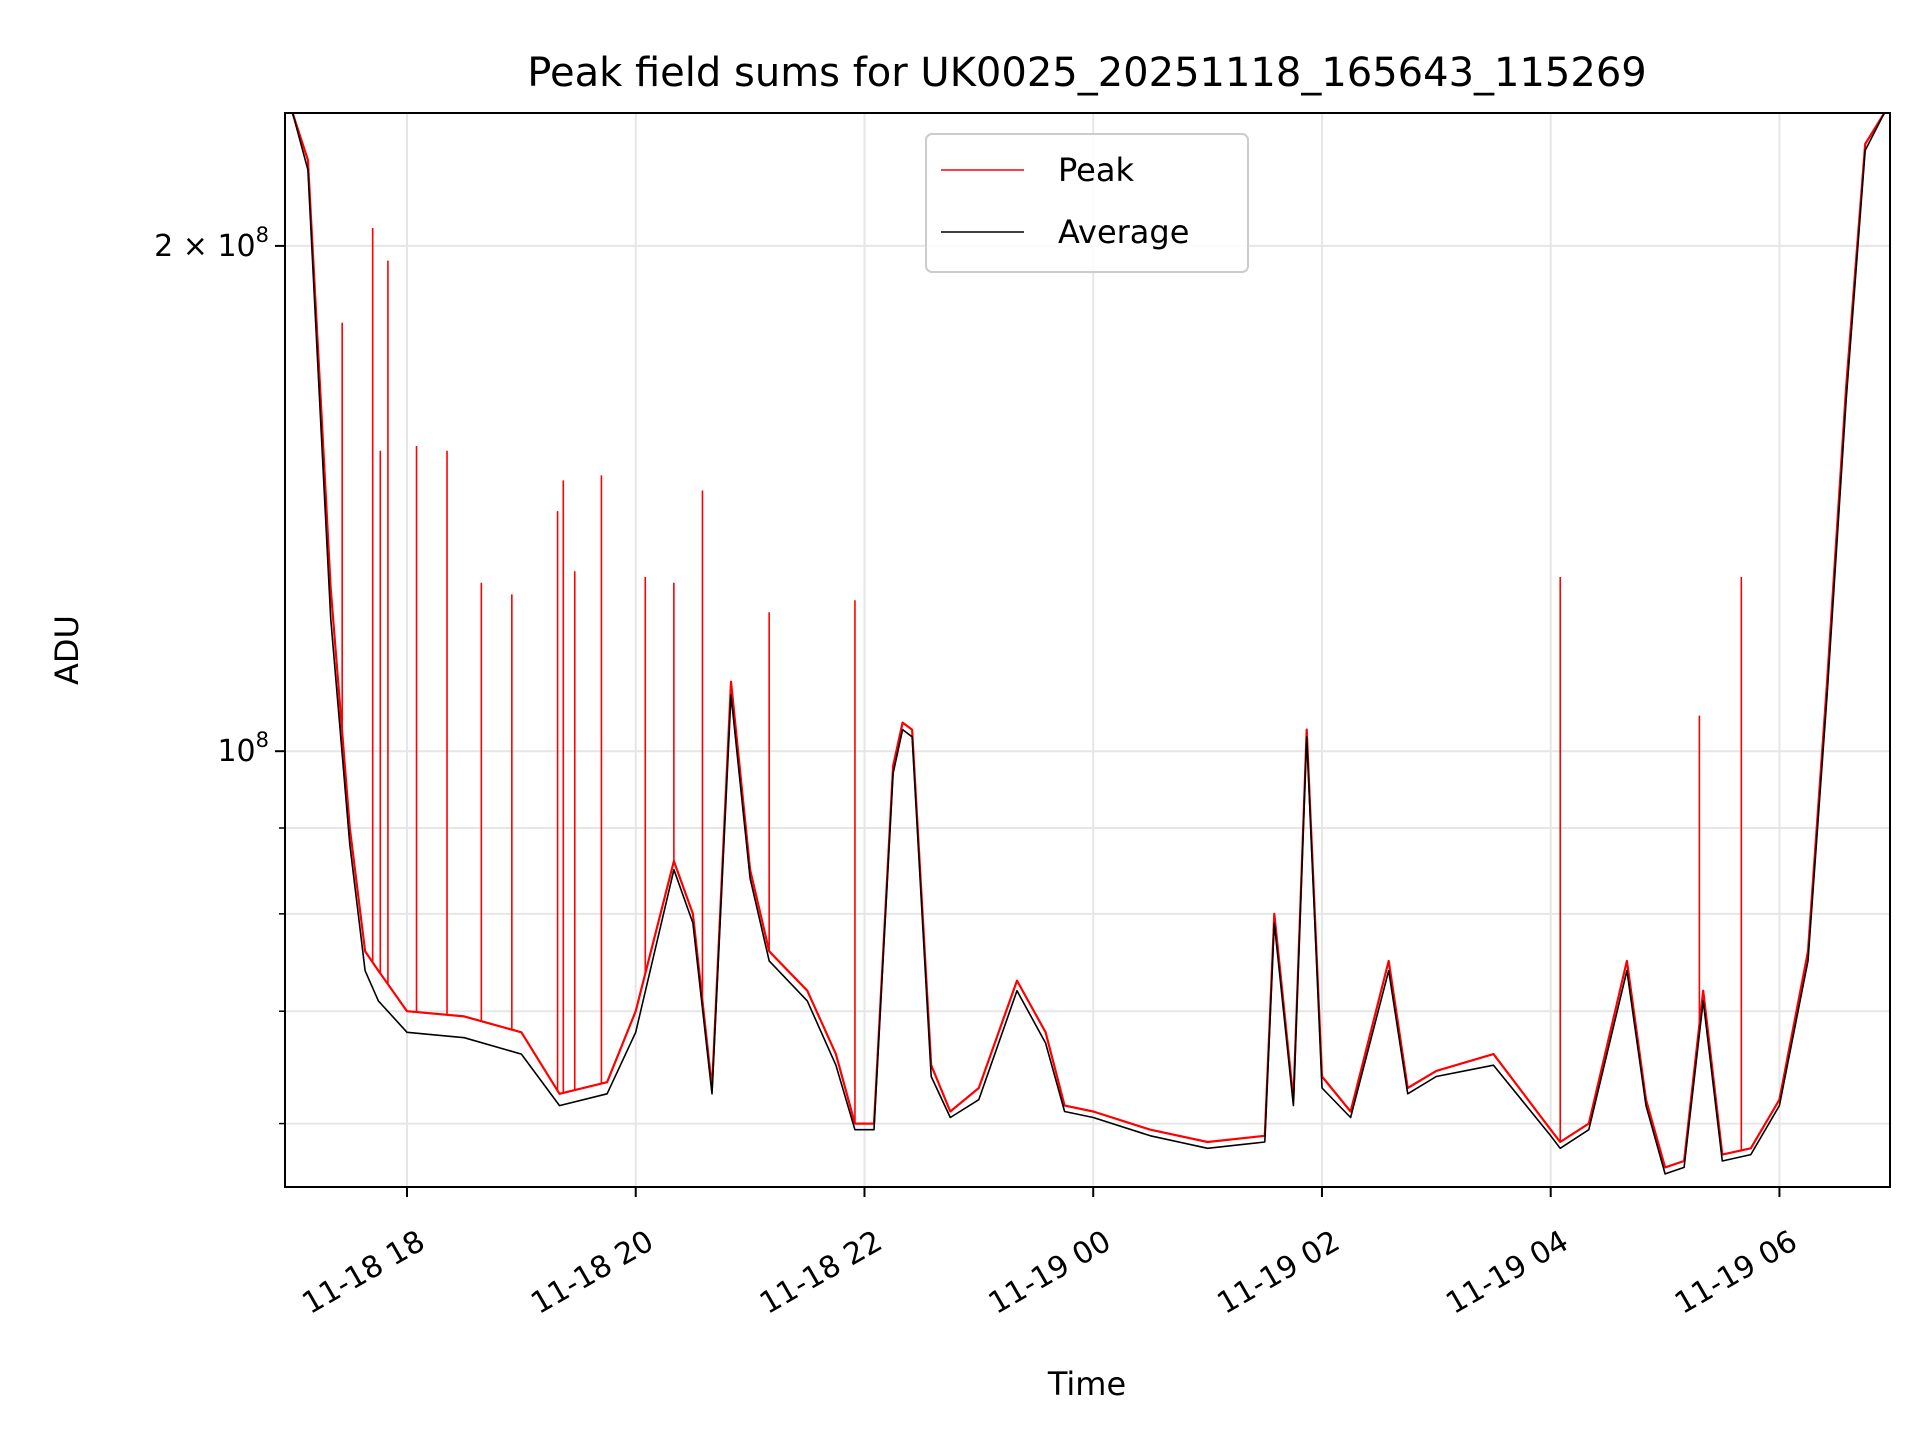  I want to click on y-axis-label: ADU, so click(67, 650).